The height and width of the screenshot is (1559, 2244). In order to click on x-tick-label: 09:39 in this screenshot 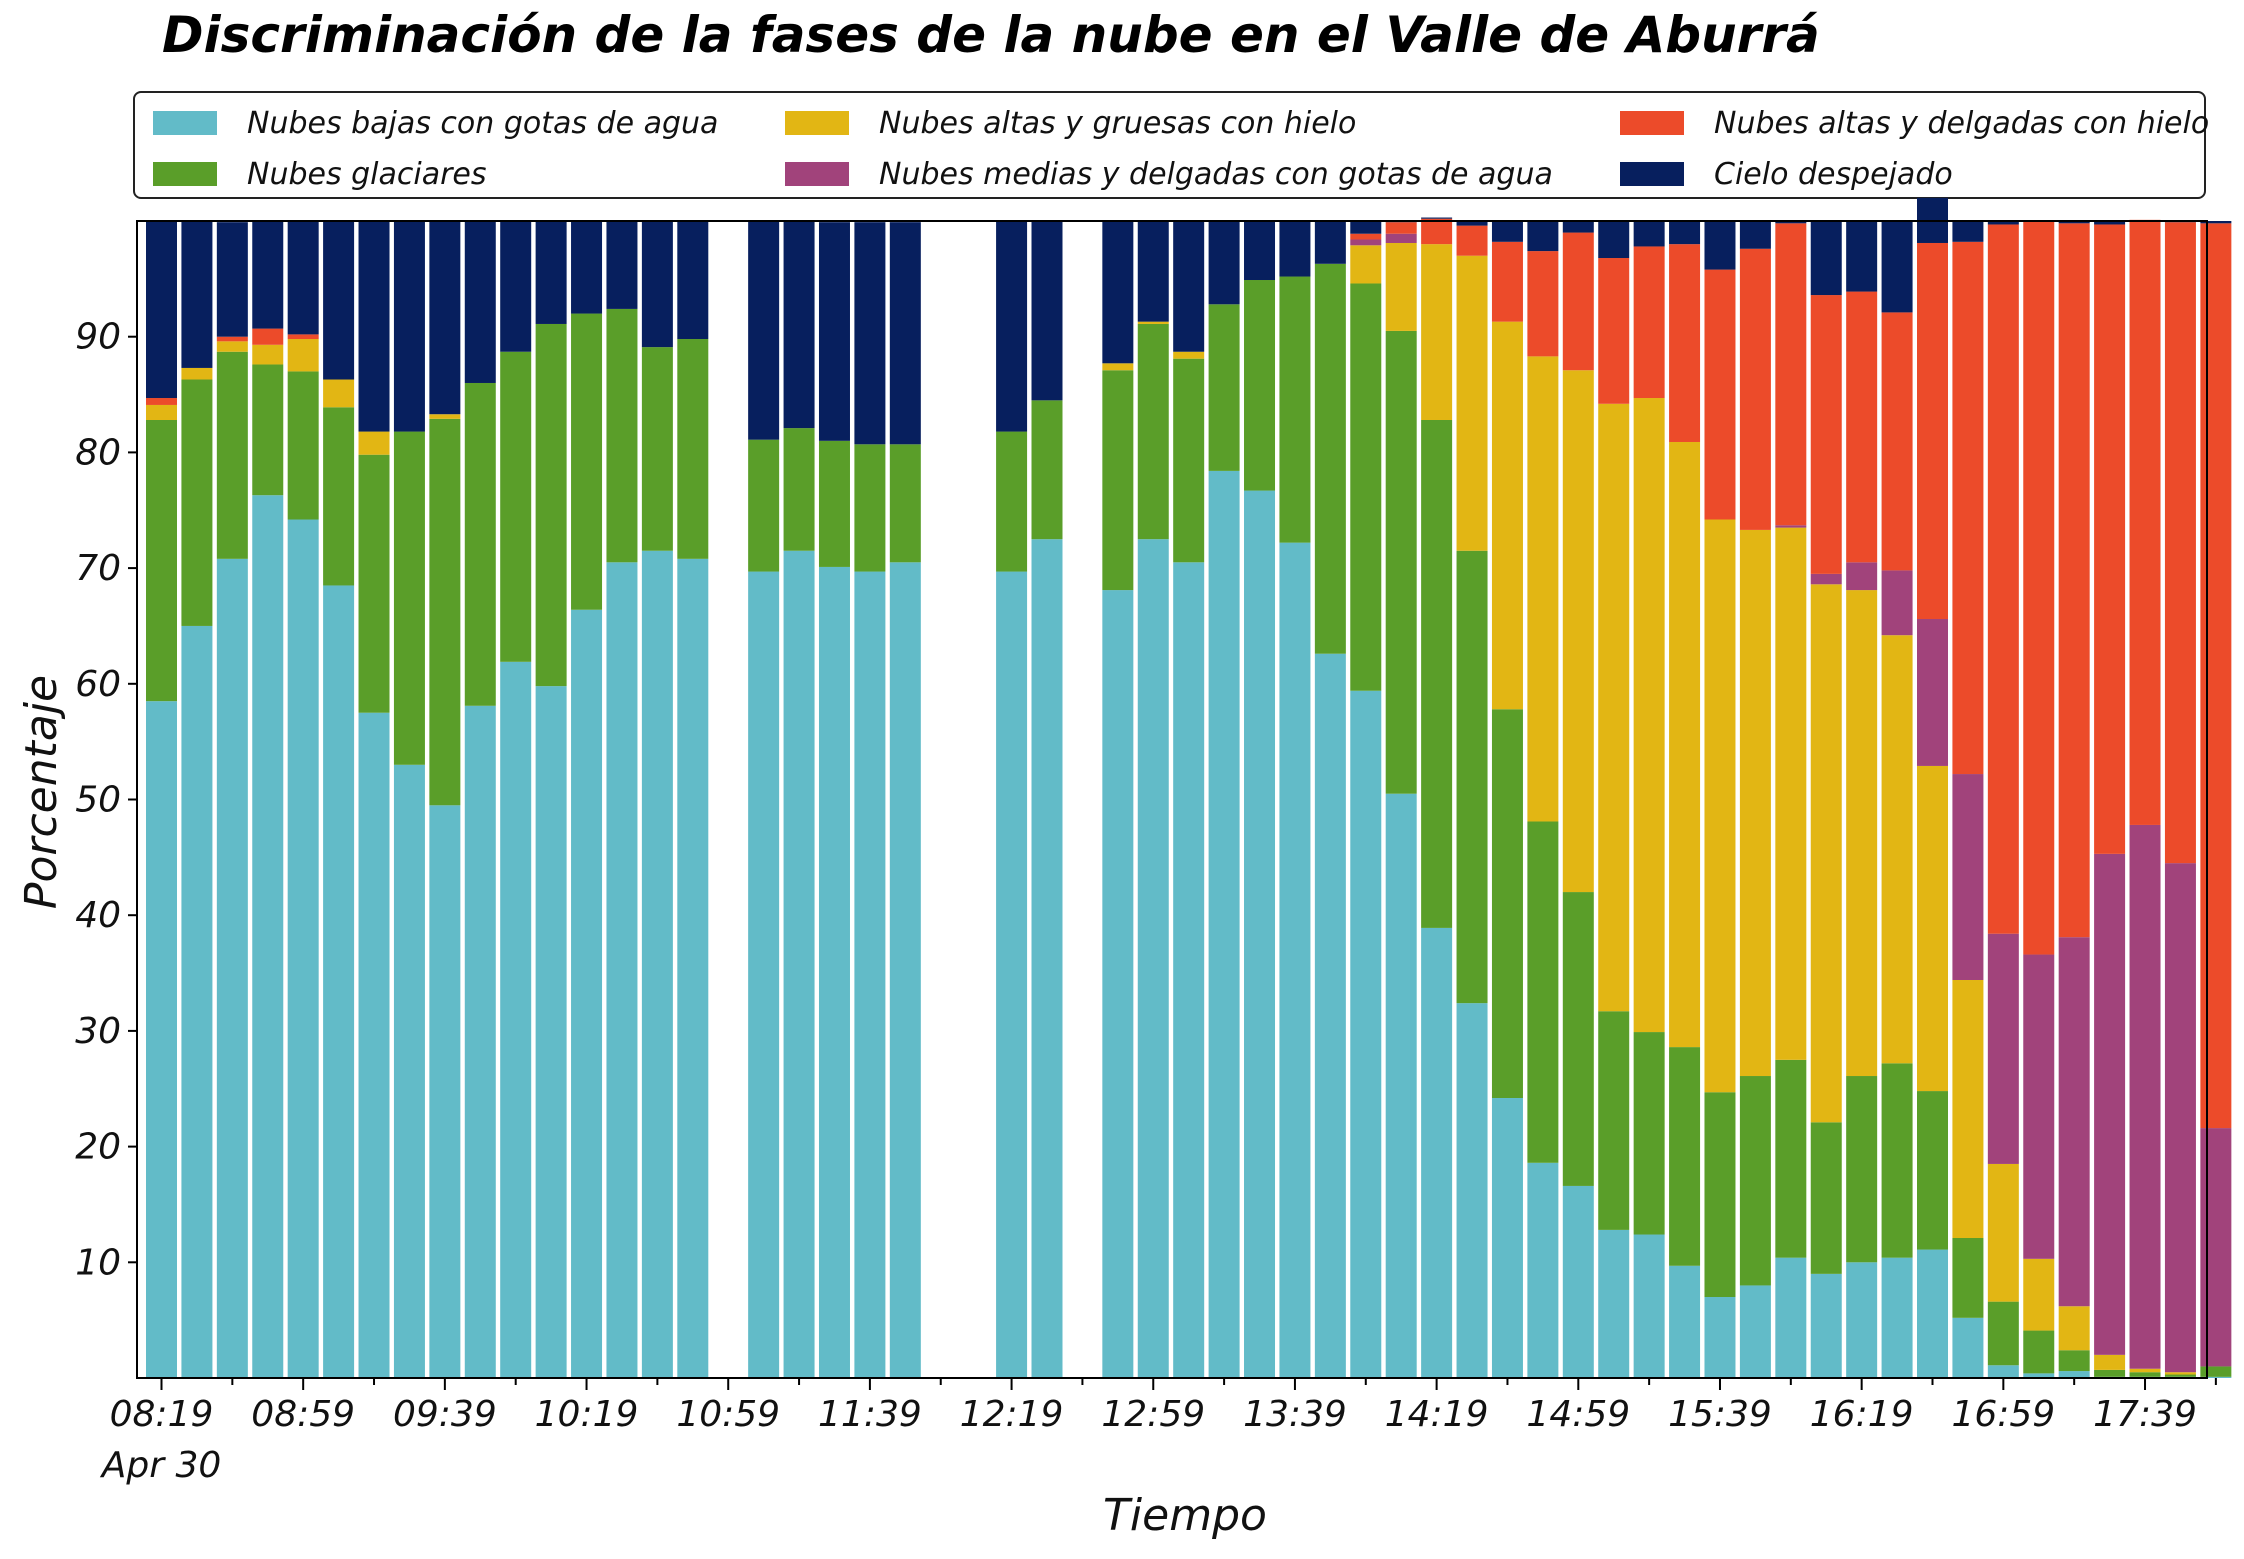, I will do `click(445, 1414)`.